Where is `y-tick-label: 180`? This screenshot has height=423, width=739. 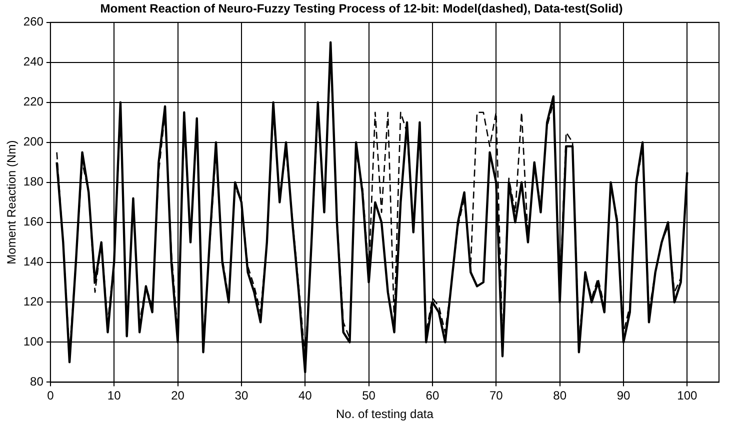
y-tick-label: 180 is located at coordinates (33, 181).